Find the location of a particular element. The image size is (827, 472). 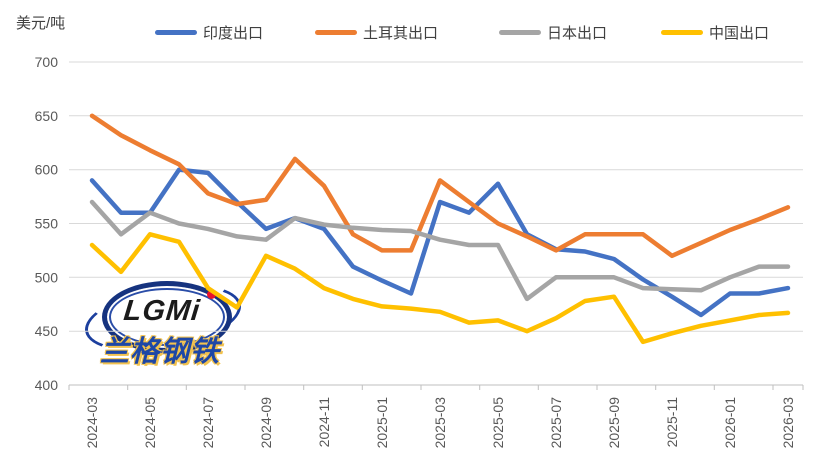

x-tick-label-2024-05: 2024-05 is located at coordinates (150, 423).